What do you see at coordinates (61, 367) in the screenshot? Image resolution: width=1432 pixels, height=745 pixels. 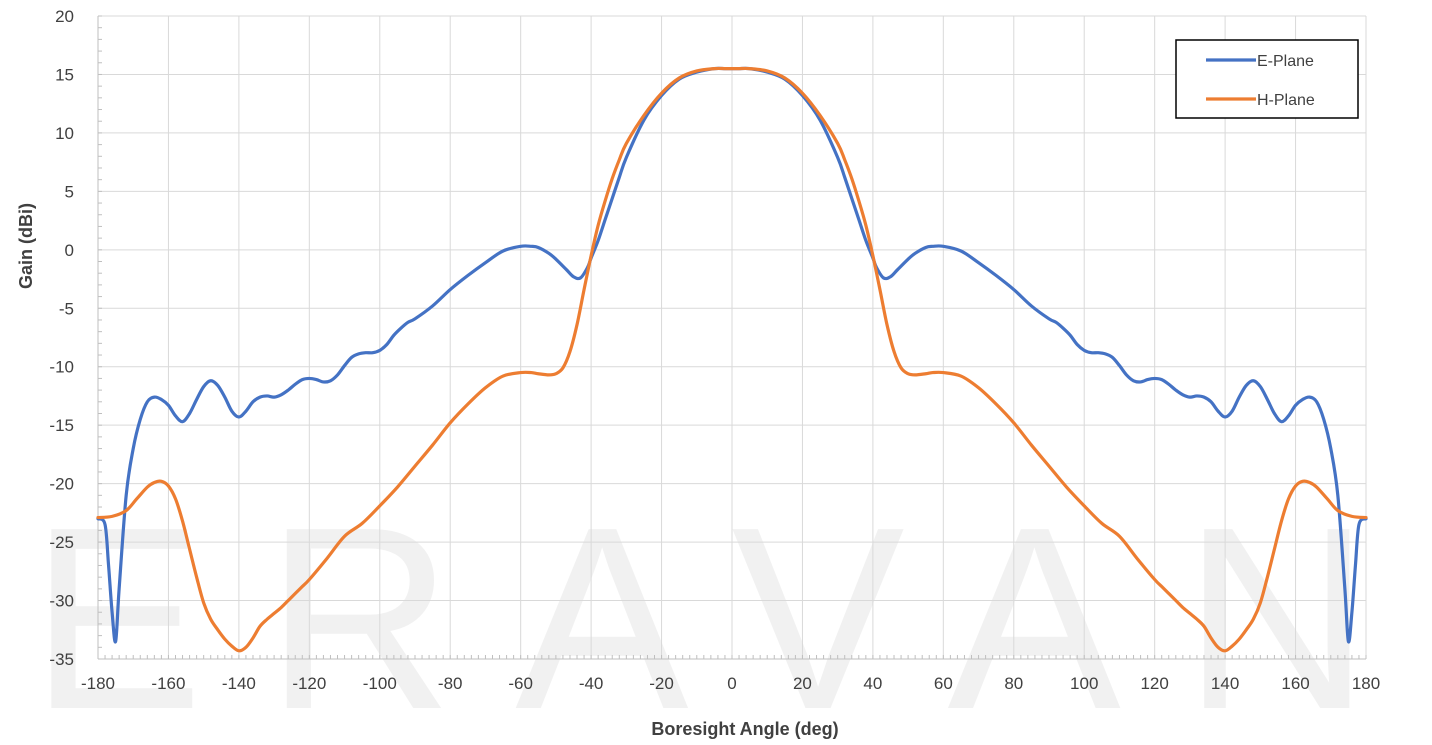 I see `y-tick-label: -10` at bounding box center [61, 367].